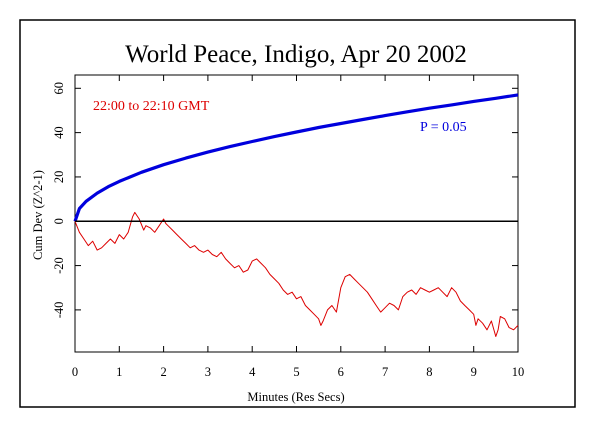  Describe the element at coordinates (59, 265) in the screenshot. I see `y-tick-label: -20` at that location.